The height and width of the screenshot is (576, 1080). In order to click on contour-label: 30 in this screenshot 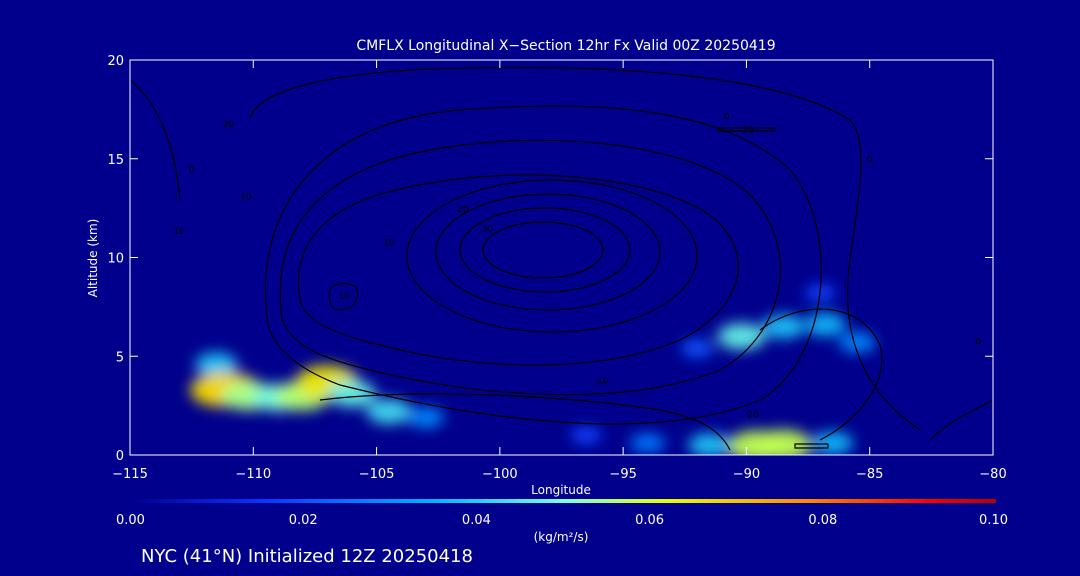, I will do `click(488, 230)`.